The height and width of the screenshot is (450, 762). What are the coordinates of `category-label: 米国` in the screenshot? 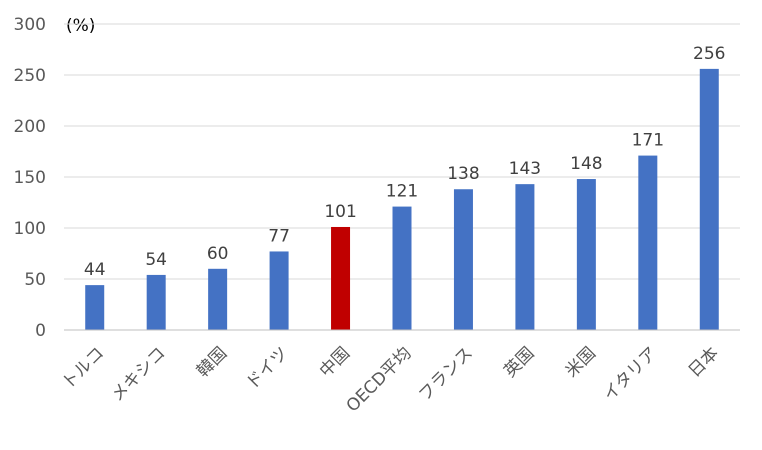 It's located at (581, 362).